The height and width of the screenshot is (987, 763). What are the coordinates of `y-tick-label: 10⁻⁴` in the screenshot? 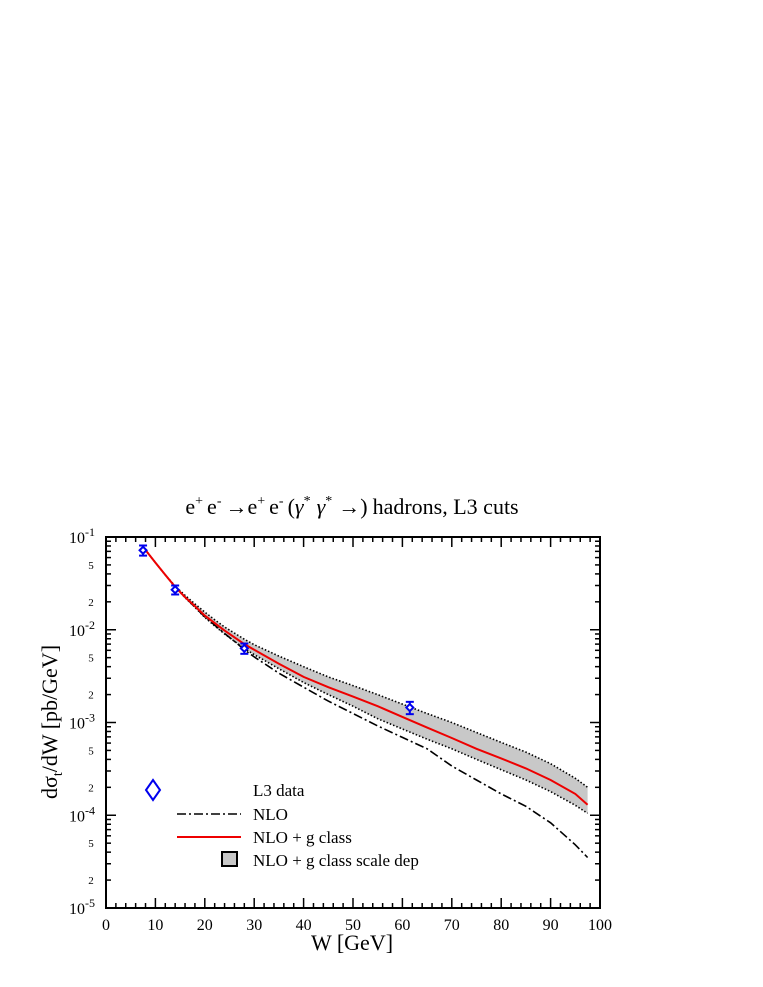 It's located at (82, 814).